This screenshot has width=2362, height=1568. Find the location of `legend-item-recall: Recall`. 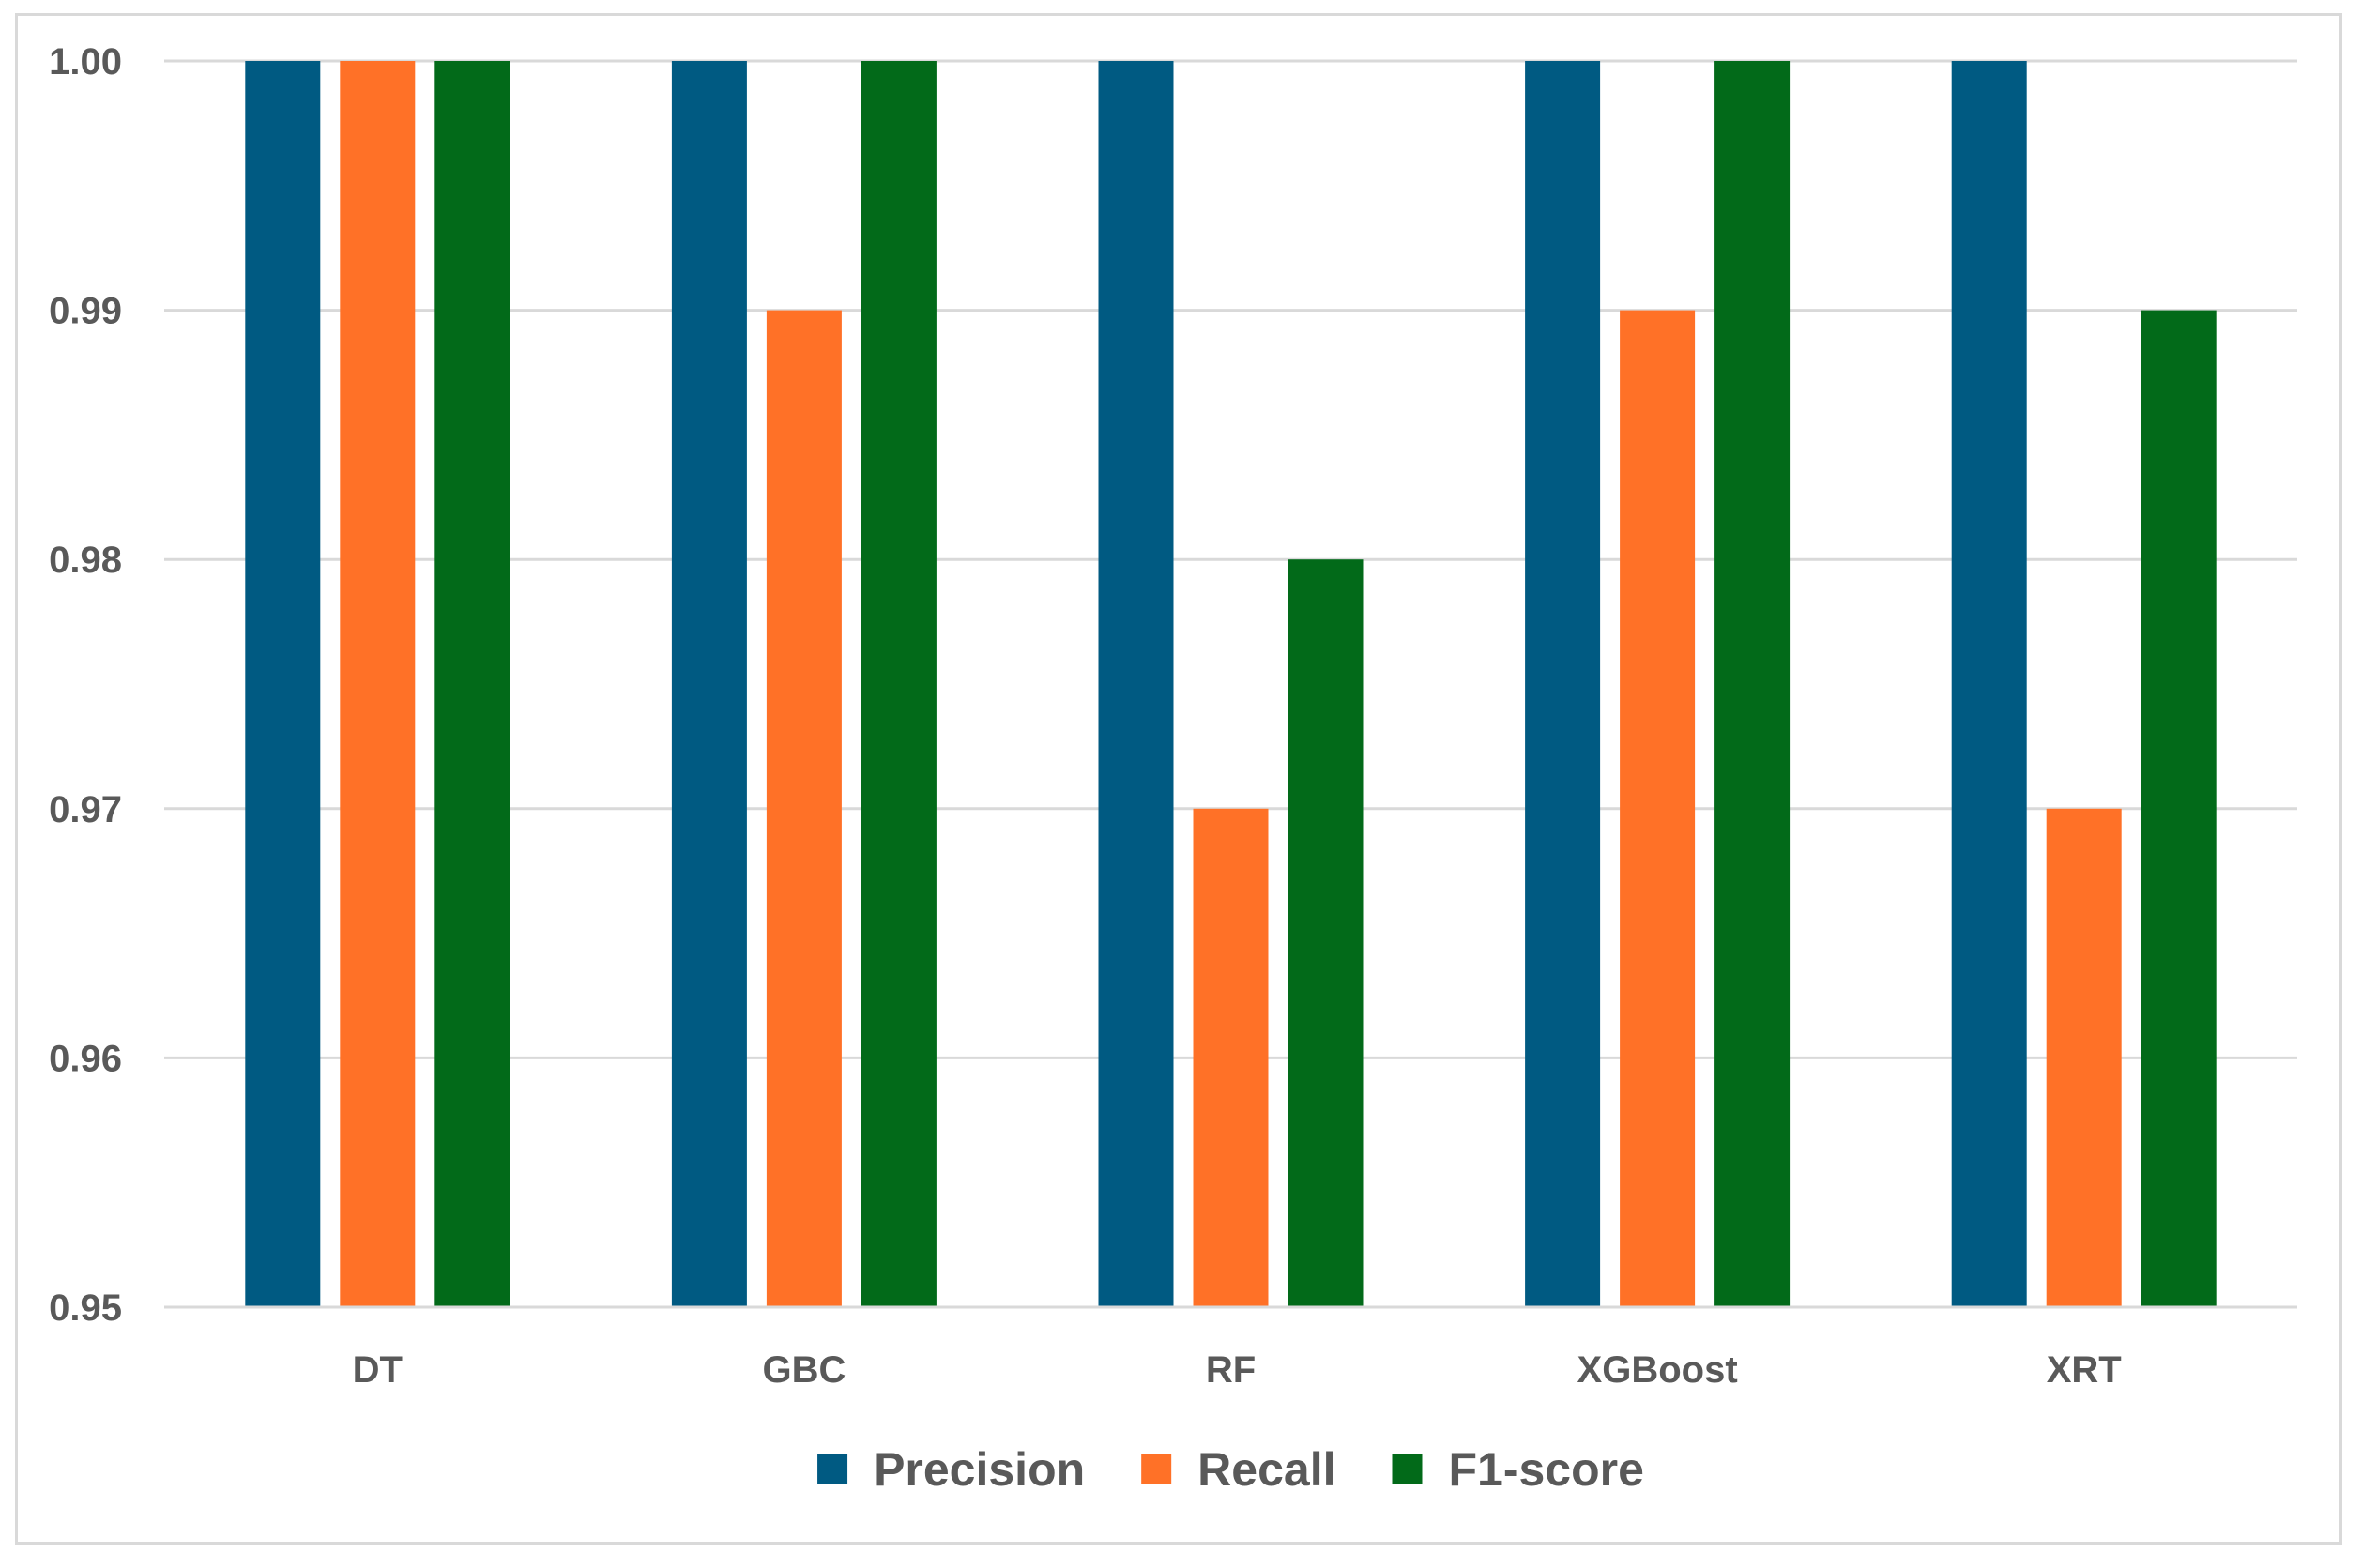

legend-item-recall: Recall is located at coordinates (1238, 1469).